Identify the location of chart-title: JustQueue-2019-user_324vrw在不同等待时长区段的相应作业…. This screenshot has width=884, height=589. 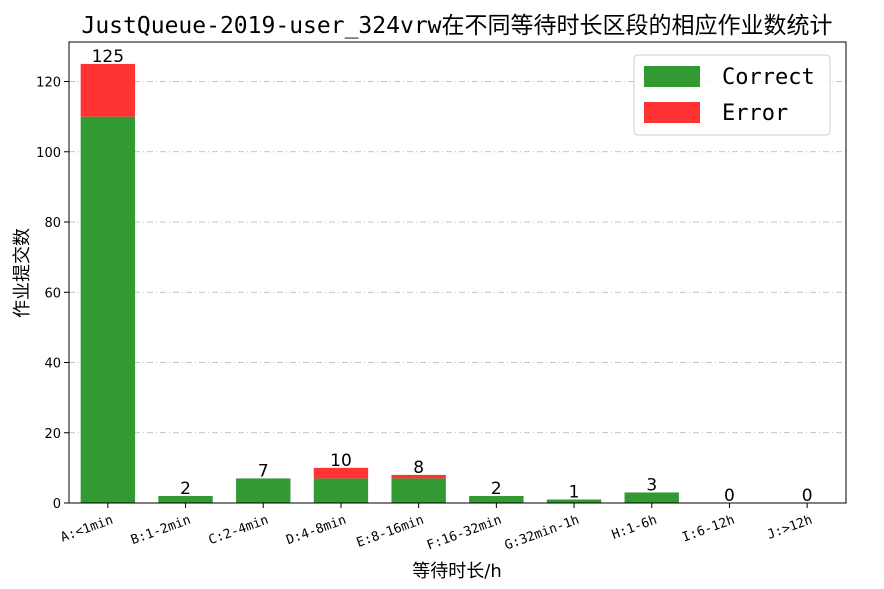
(456, 26).